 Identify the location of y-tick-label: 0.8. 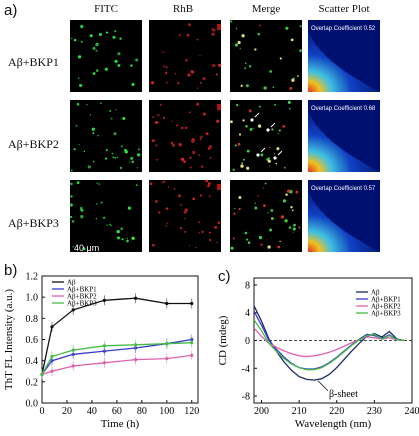
(32, 319).